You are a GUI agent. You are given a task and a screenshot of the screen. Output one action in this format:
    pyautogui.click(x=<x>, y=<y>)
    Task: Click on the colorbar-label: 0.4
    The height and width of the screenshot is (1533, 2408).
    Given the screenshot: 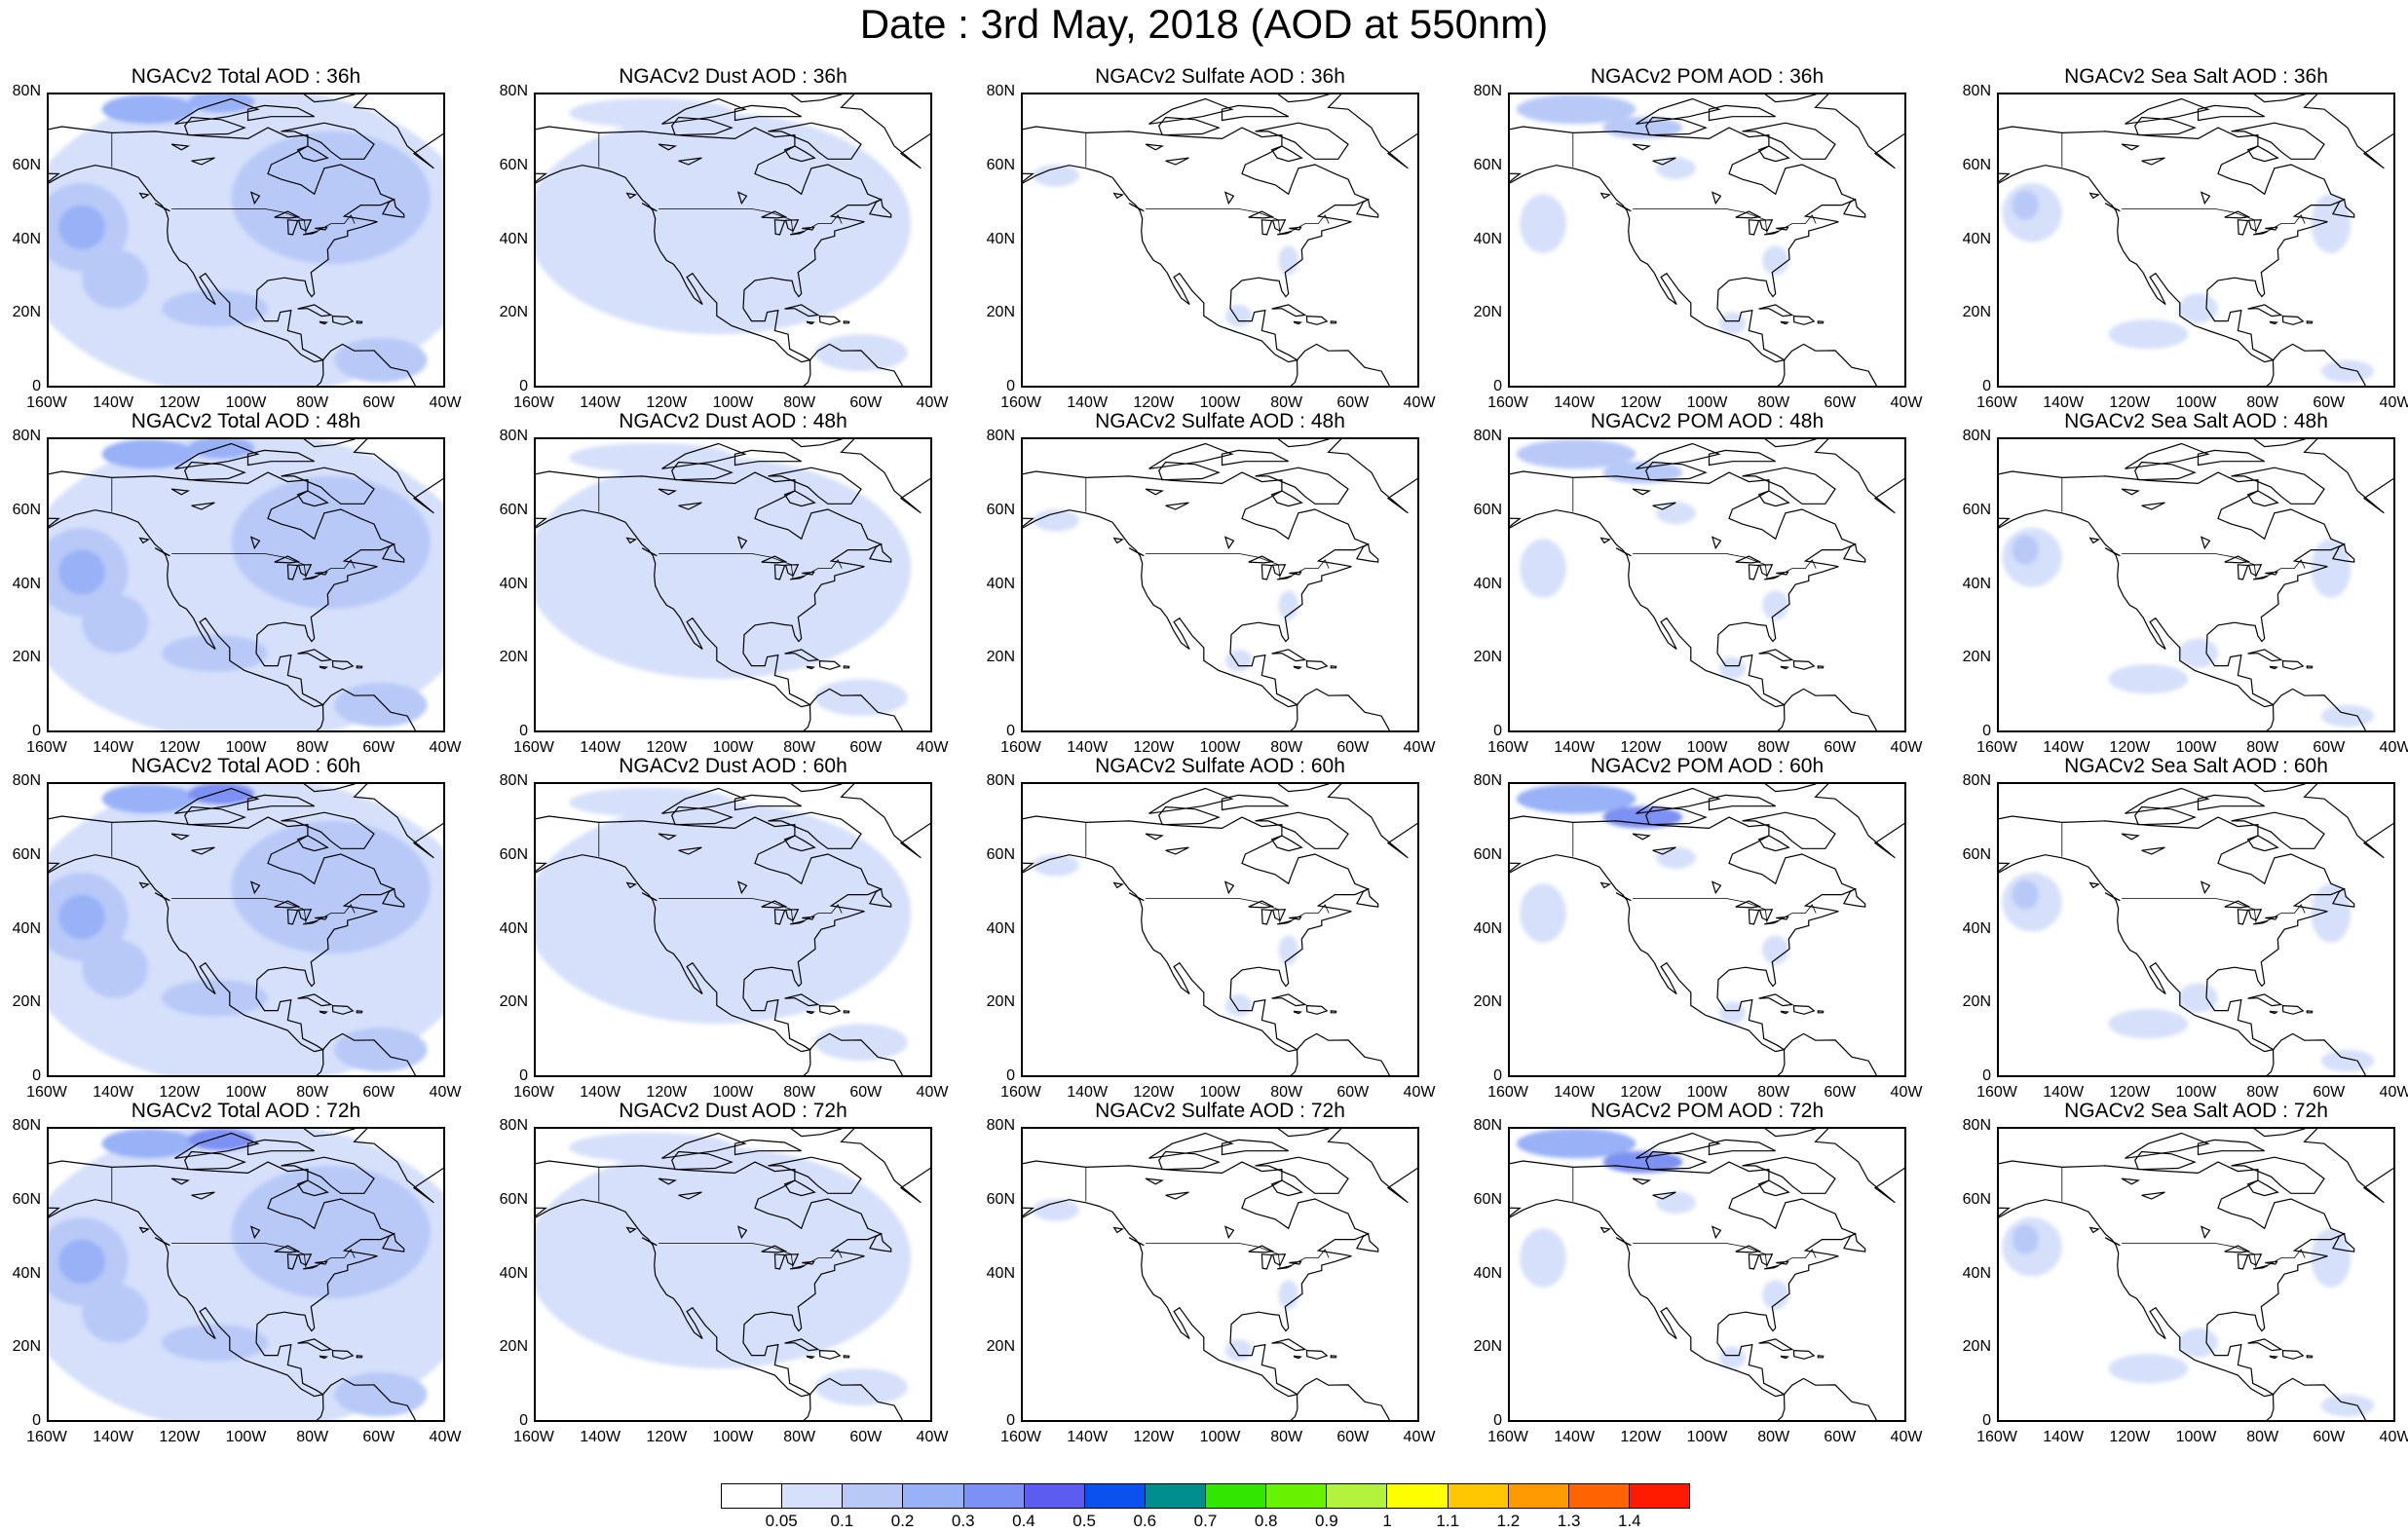 What is the action you would take?
    pyautogui.click(x=1023, y=1521)
    